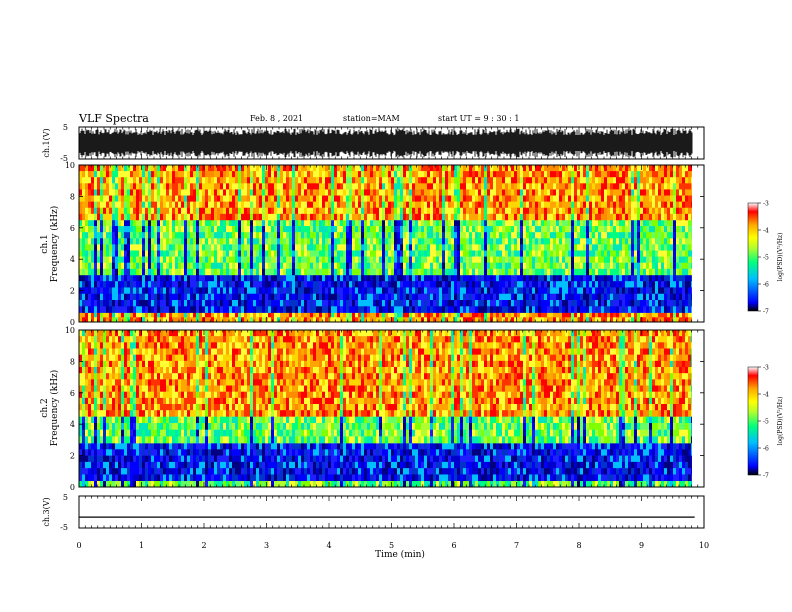 The height and width of the screenshot is (612, 792). Describe the element at coordinates (72, 424) in the screenshot. I see `ch2-spectrogram-ytick-label: 4` at that location.